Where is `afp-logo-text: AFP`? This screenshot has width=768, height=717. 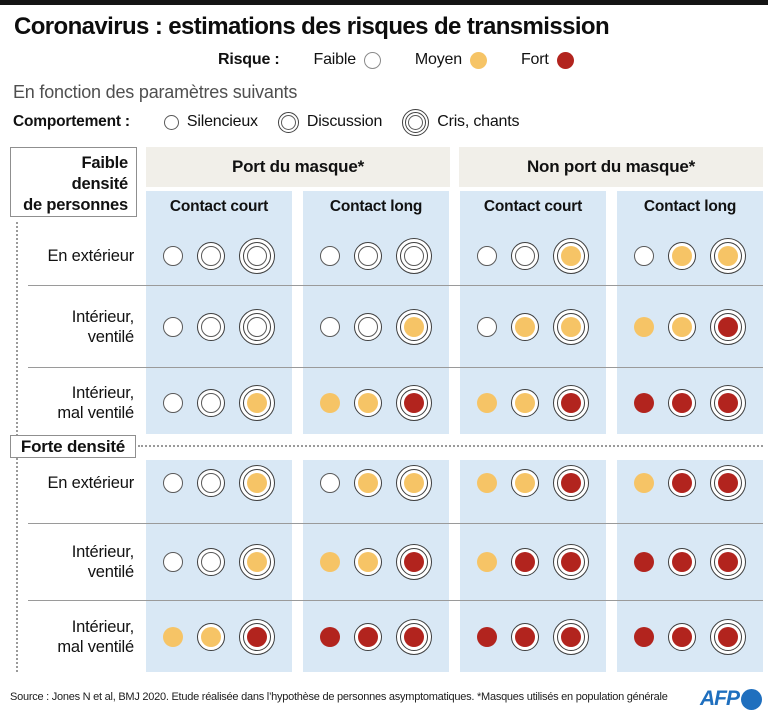 afp-logo-text: AFP is located at coordinates (720, 698).